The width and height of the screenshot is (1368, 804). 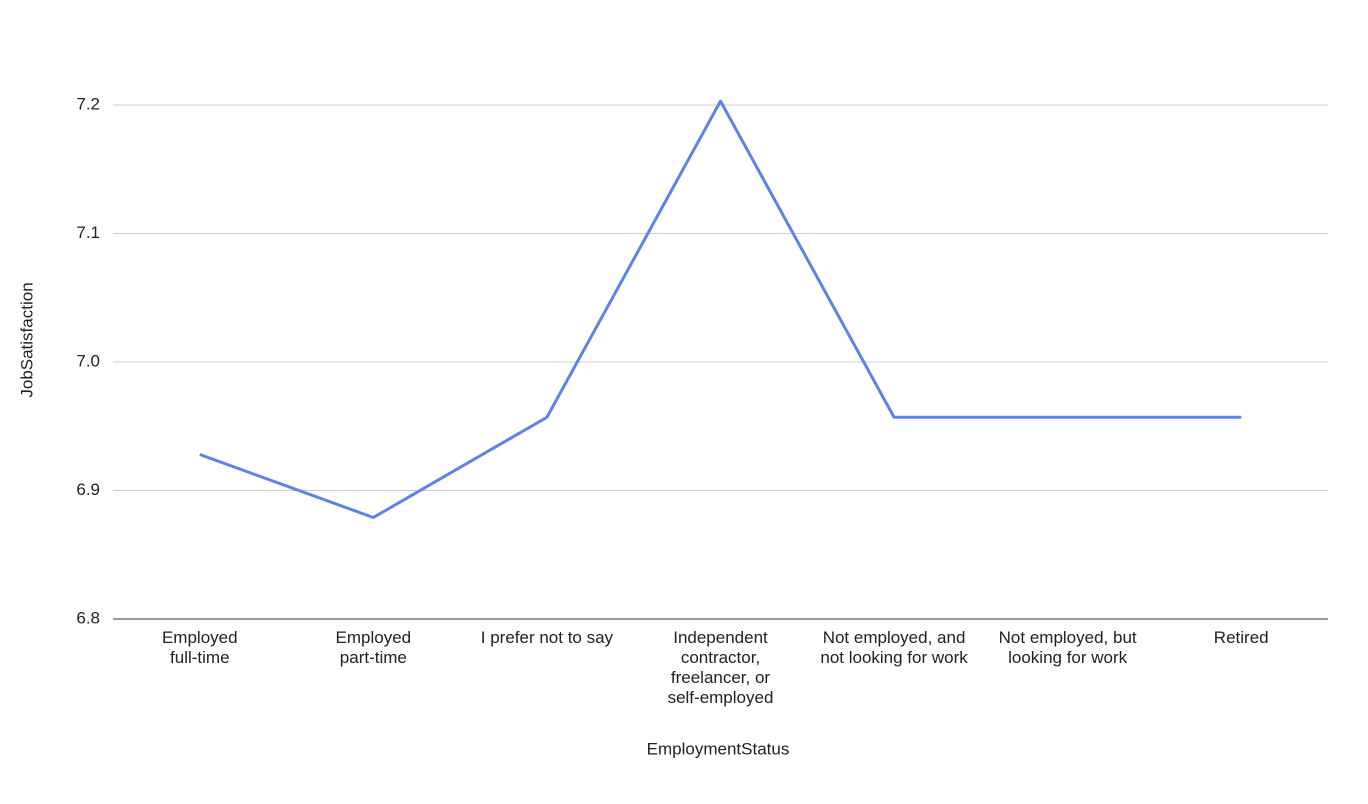 What do you see at coordinates (26, 339) in the screenshot?
I see `y-axis-title: JobSatisfaction` at bounding box center [26, 339].